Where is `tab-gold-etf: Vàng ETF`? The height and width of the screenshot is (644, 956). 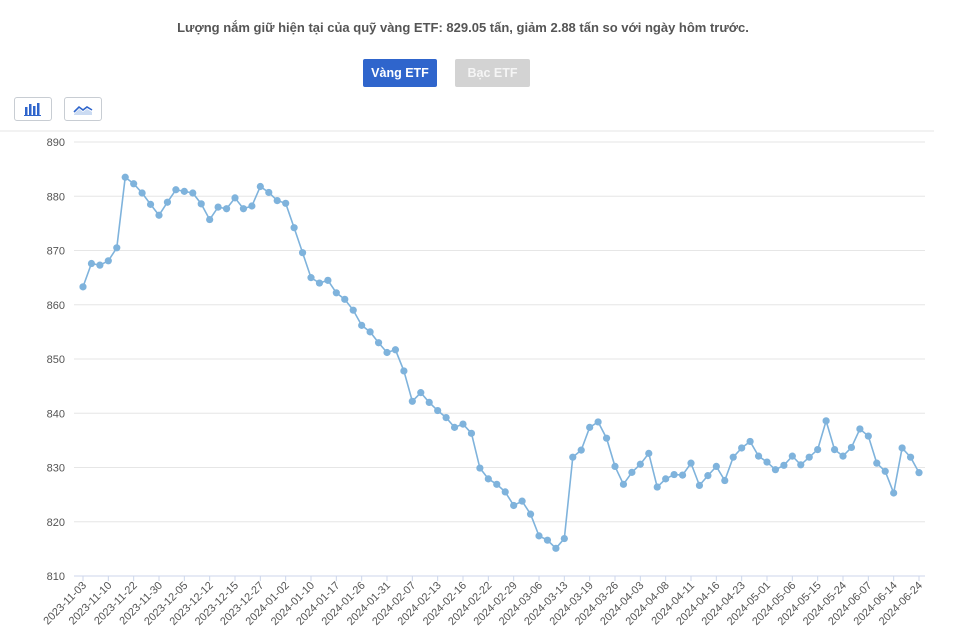 tab-gold-etf: Vàng ETF is located at coordinates (400, 73).